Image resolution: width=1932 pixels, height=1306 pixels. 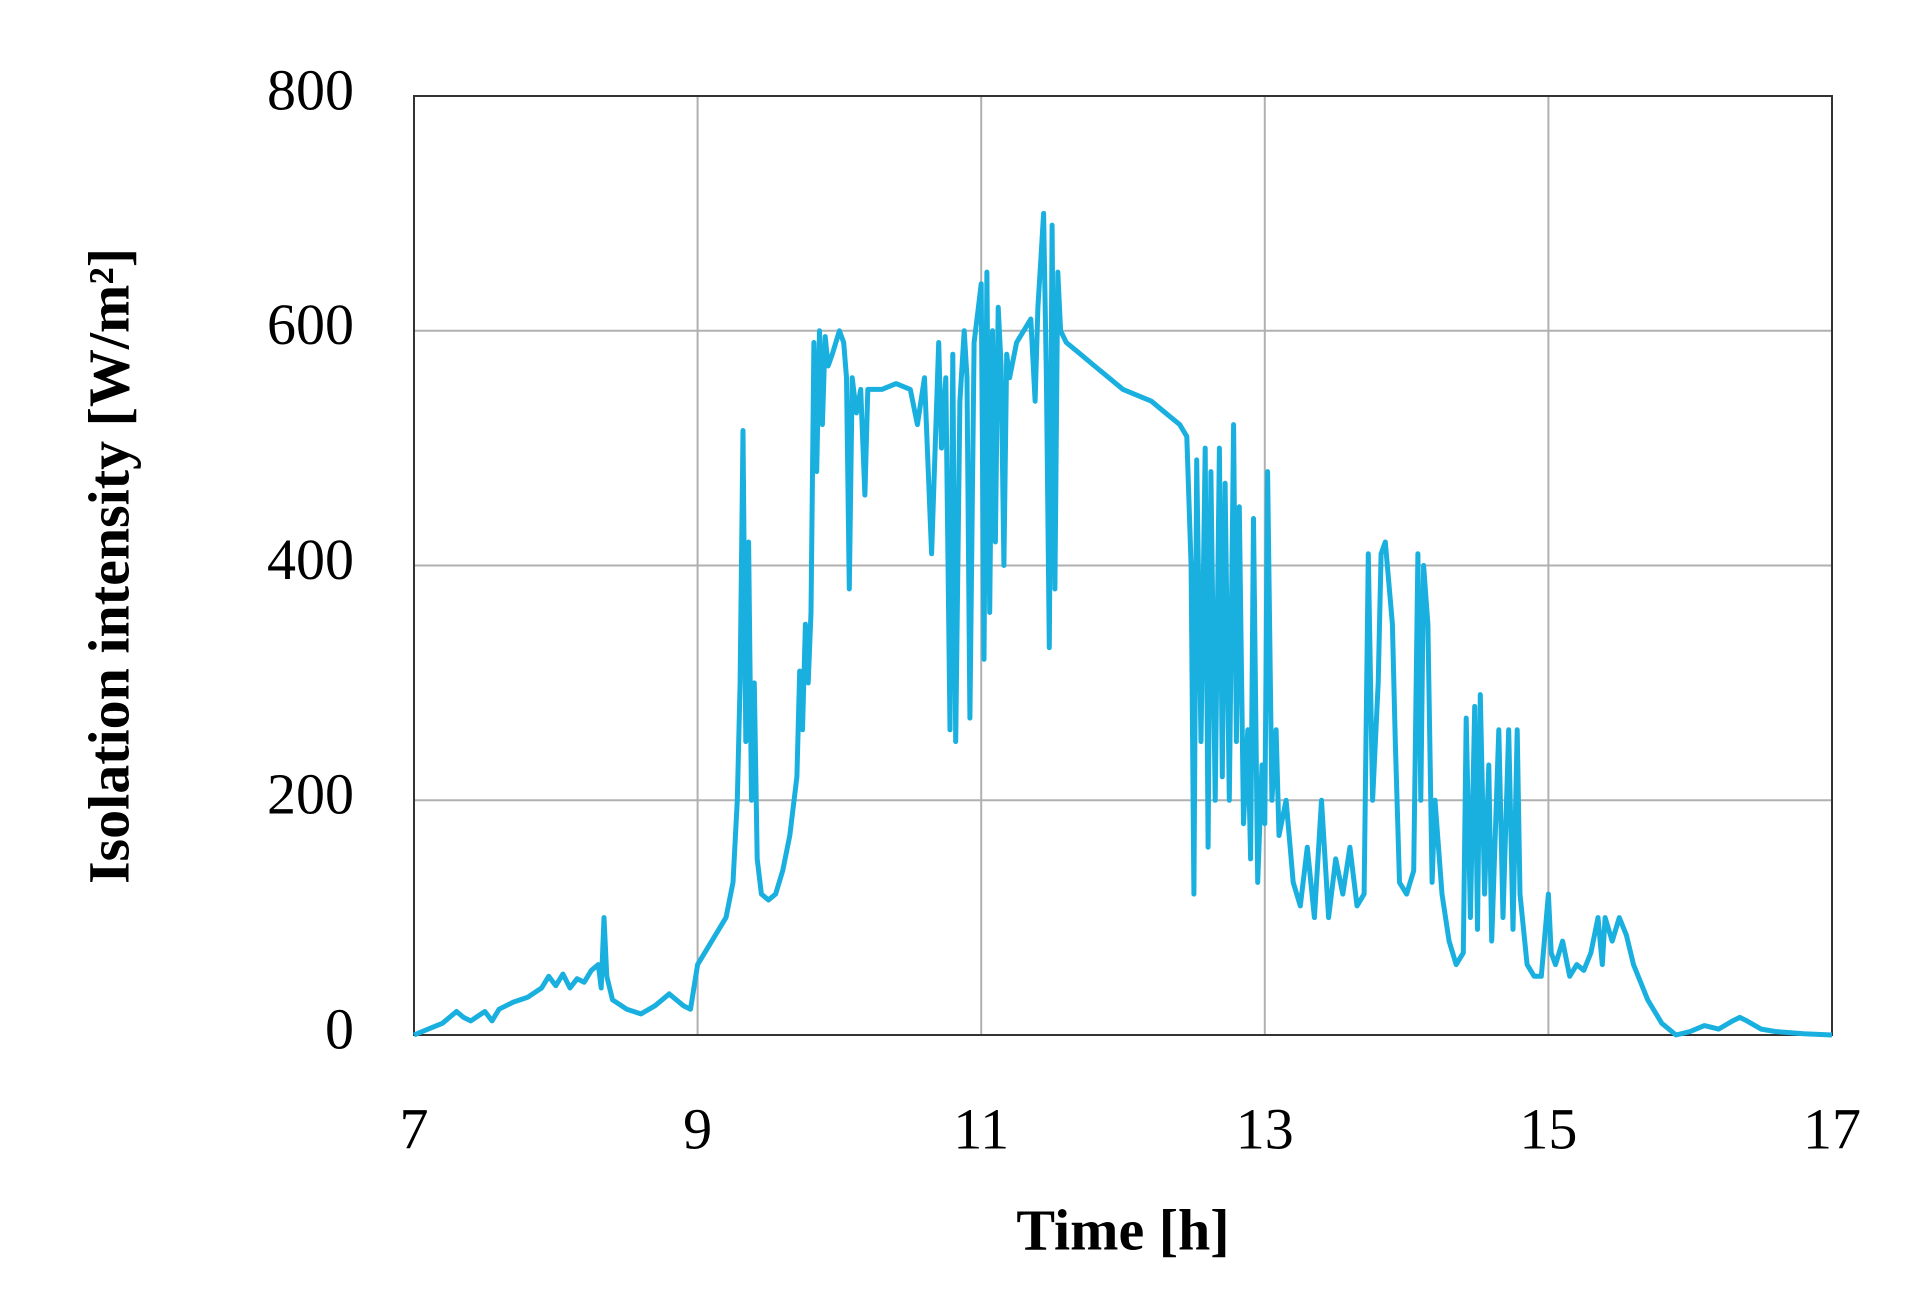 I want to click on x-tick-label: 15, so click(x=1548, y=1128).